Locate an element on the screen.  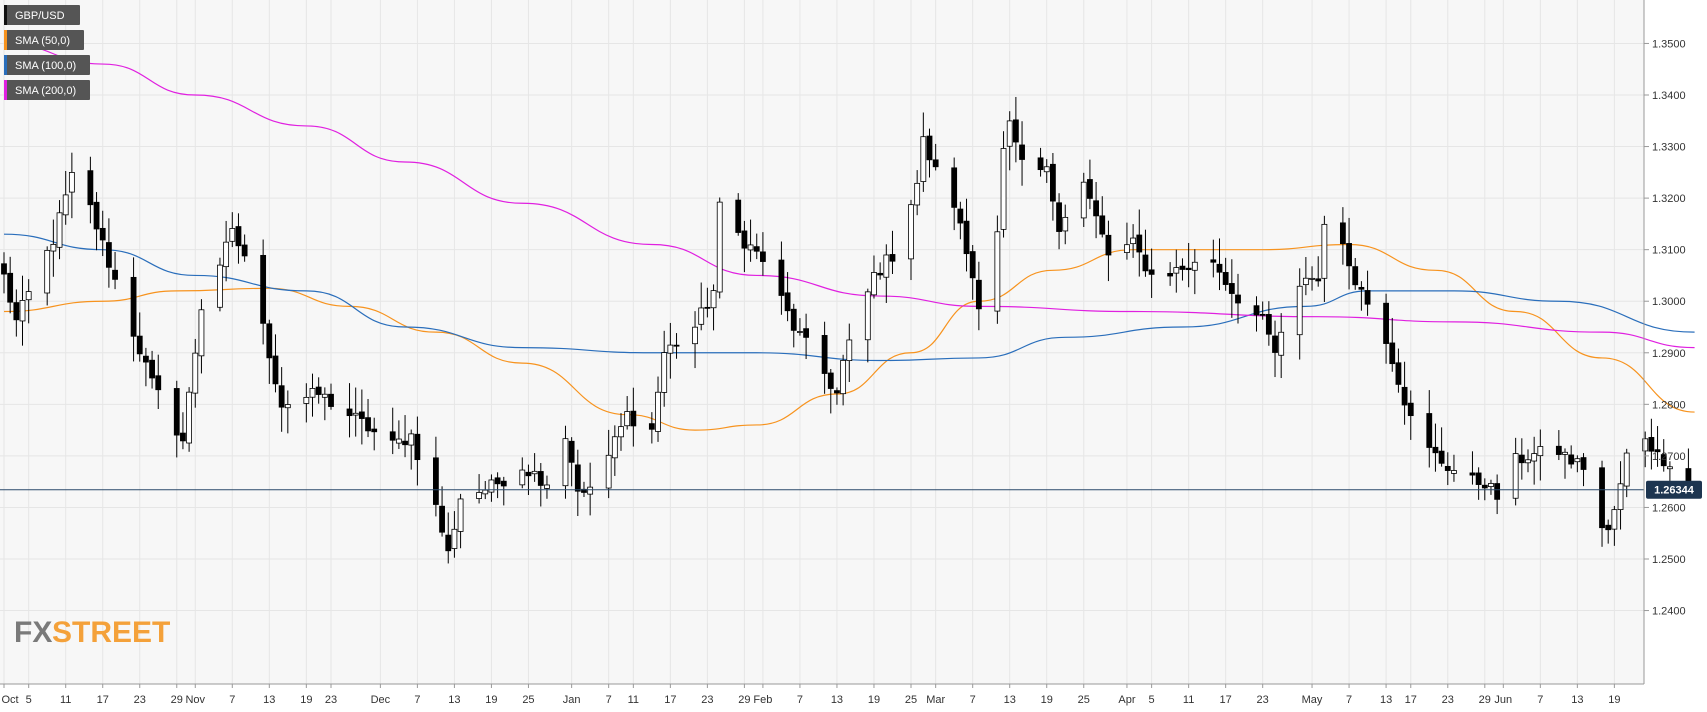
legend: GBP/USD SMA (50,0) SMA (100,0) SMA (200,0) is located at coordinates (47, 52).